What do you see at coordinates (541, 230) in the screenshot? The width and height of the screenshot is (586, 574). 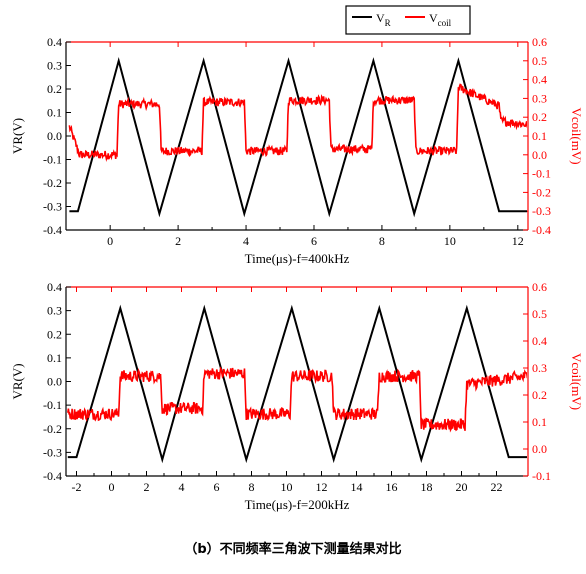 I see `y-right-tick-label: -0.4` at bounding box center [541, 230].